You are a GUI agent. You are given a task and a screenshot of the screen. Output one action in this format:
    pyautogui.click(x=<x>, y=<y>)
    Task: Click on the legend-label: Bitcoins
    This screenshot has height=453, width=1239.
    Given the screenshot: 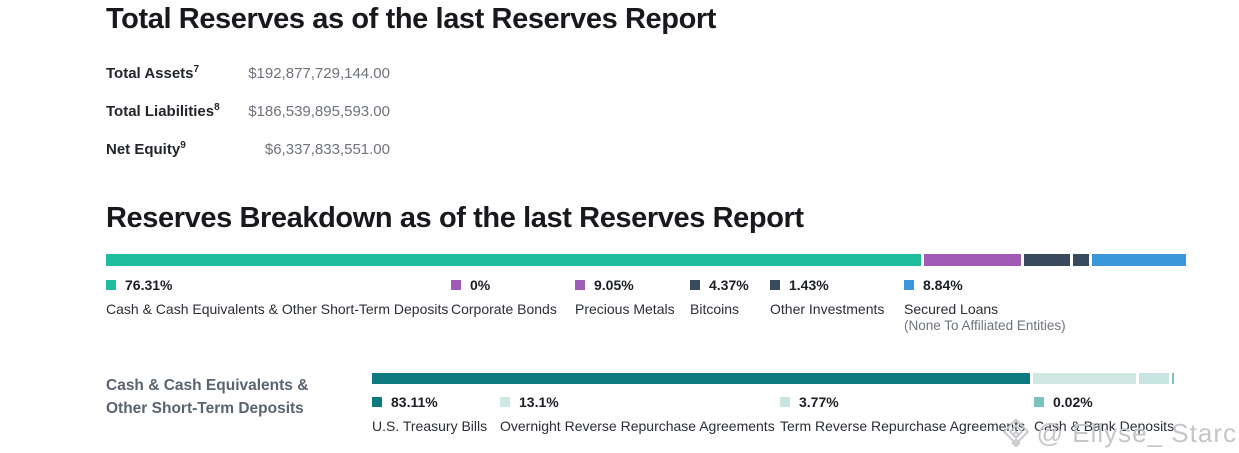 What is the action you would take?
    pyautogui.click(x=715, y=309)
    